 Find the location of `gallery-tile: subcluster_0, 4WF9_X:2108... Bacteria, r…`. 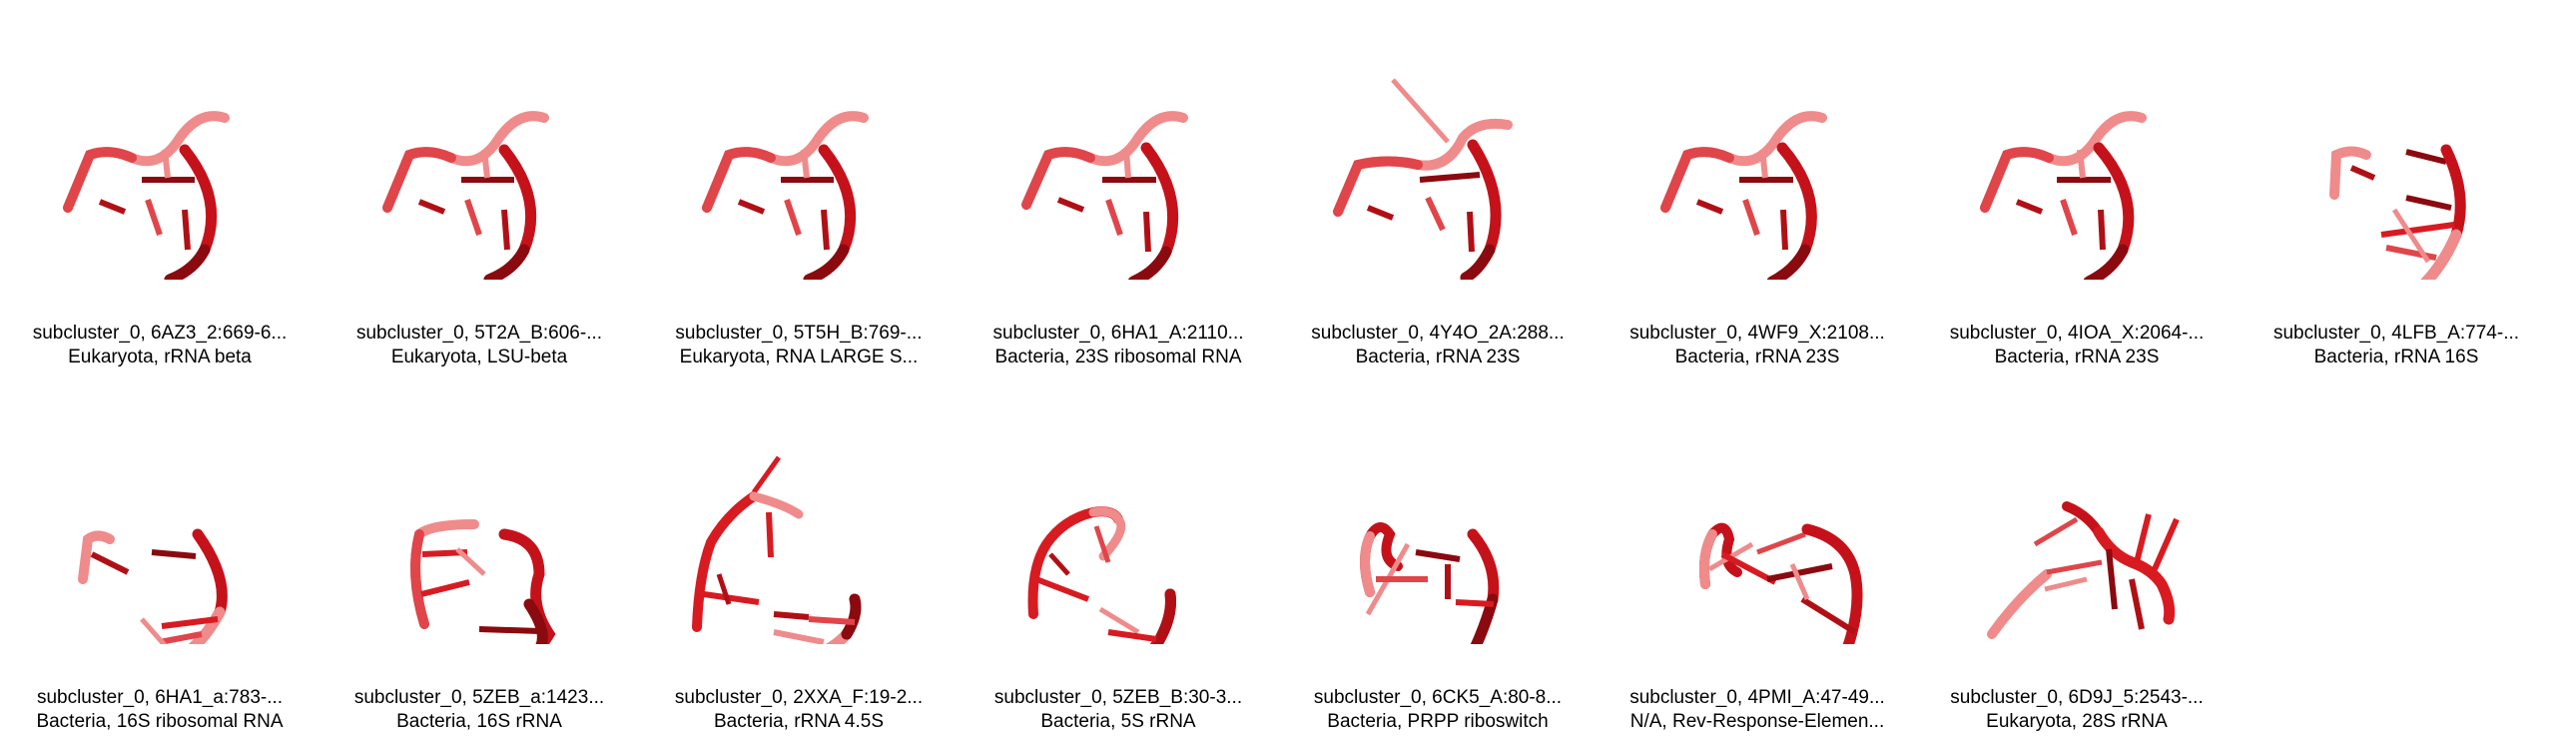

gallery-tile: subcluster_0, 4WF9_X:2108... Bacteria, r… is located at coordinates (1757, 184).